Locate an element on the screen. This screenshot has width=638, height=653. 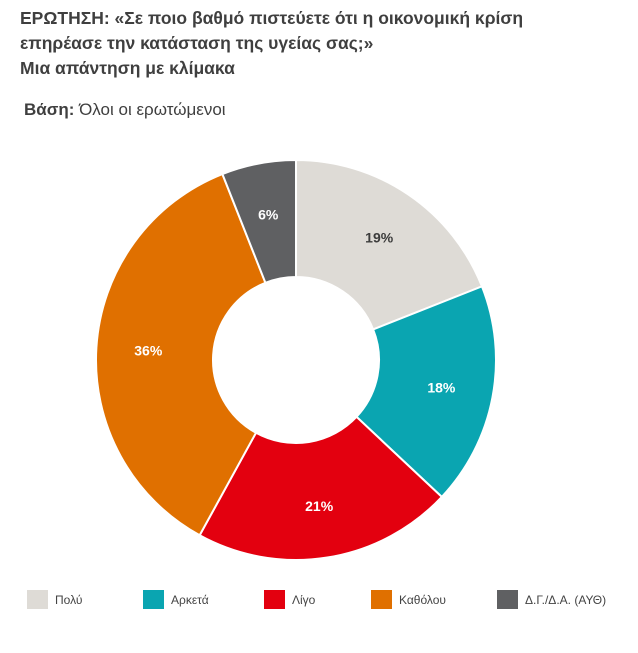
chart-legend: Πολύ Αρκετά Λίγο Καθόλου Δ.Γ./Δ.Α. (ΑΥΘ) is located at coordinates (319, 602).